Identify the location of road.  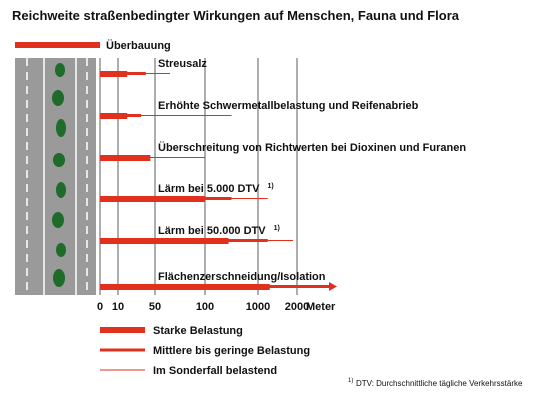
(56, 176).